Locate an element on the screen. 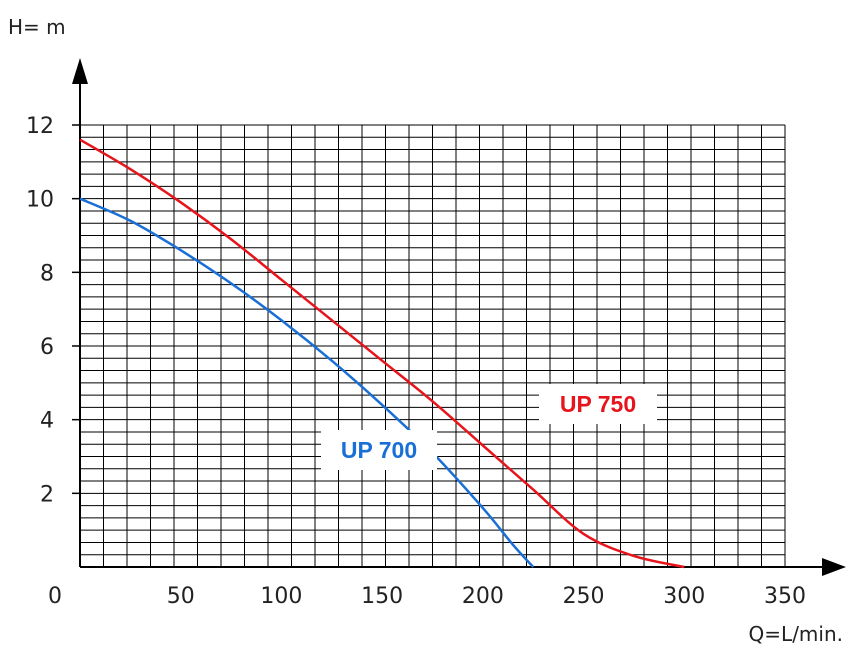  series-label: UP 700 is located at coordinates (379, 450).